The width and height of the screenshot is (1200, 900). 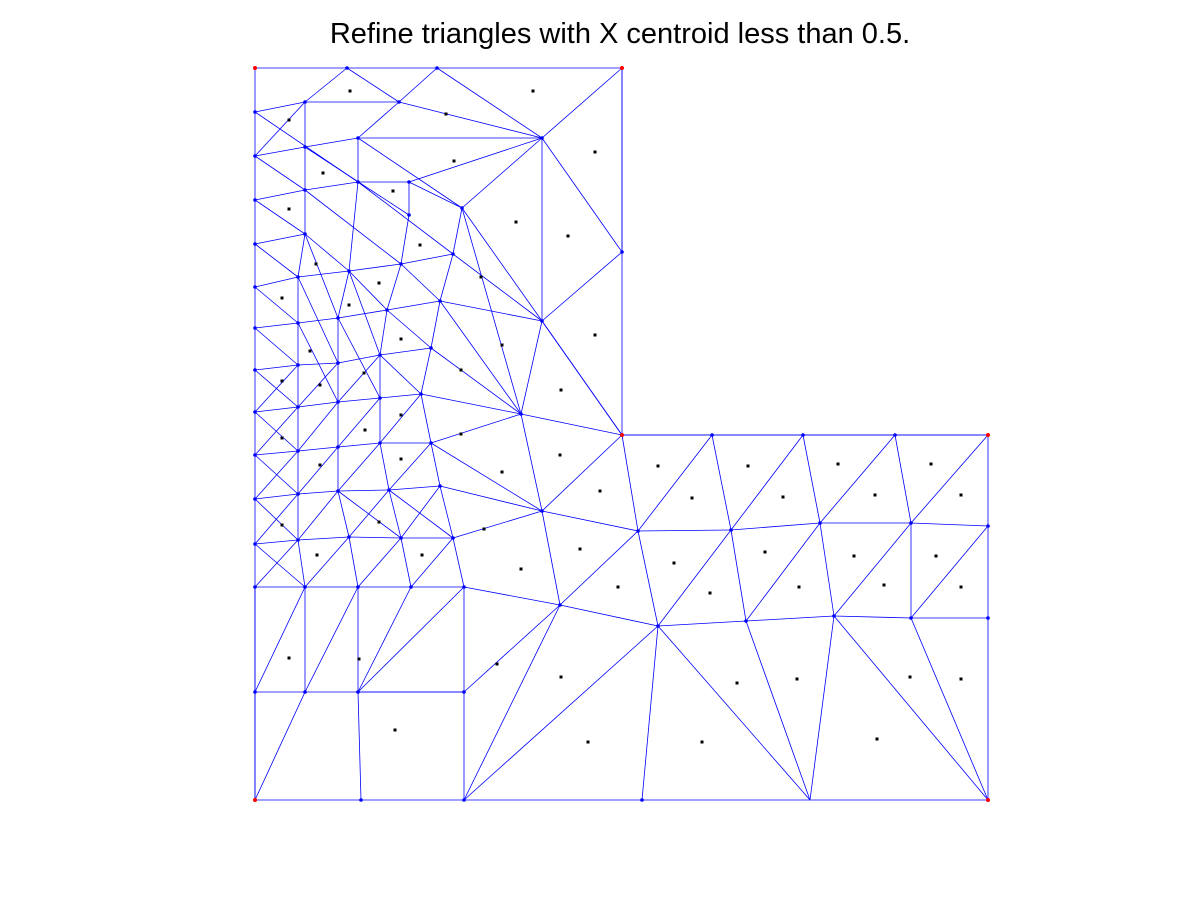 I want to click on corner-vertex, so click(x=255, y=800).